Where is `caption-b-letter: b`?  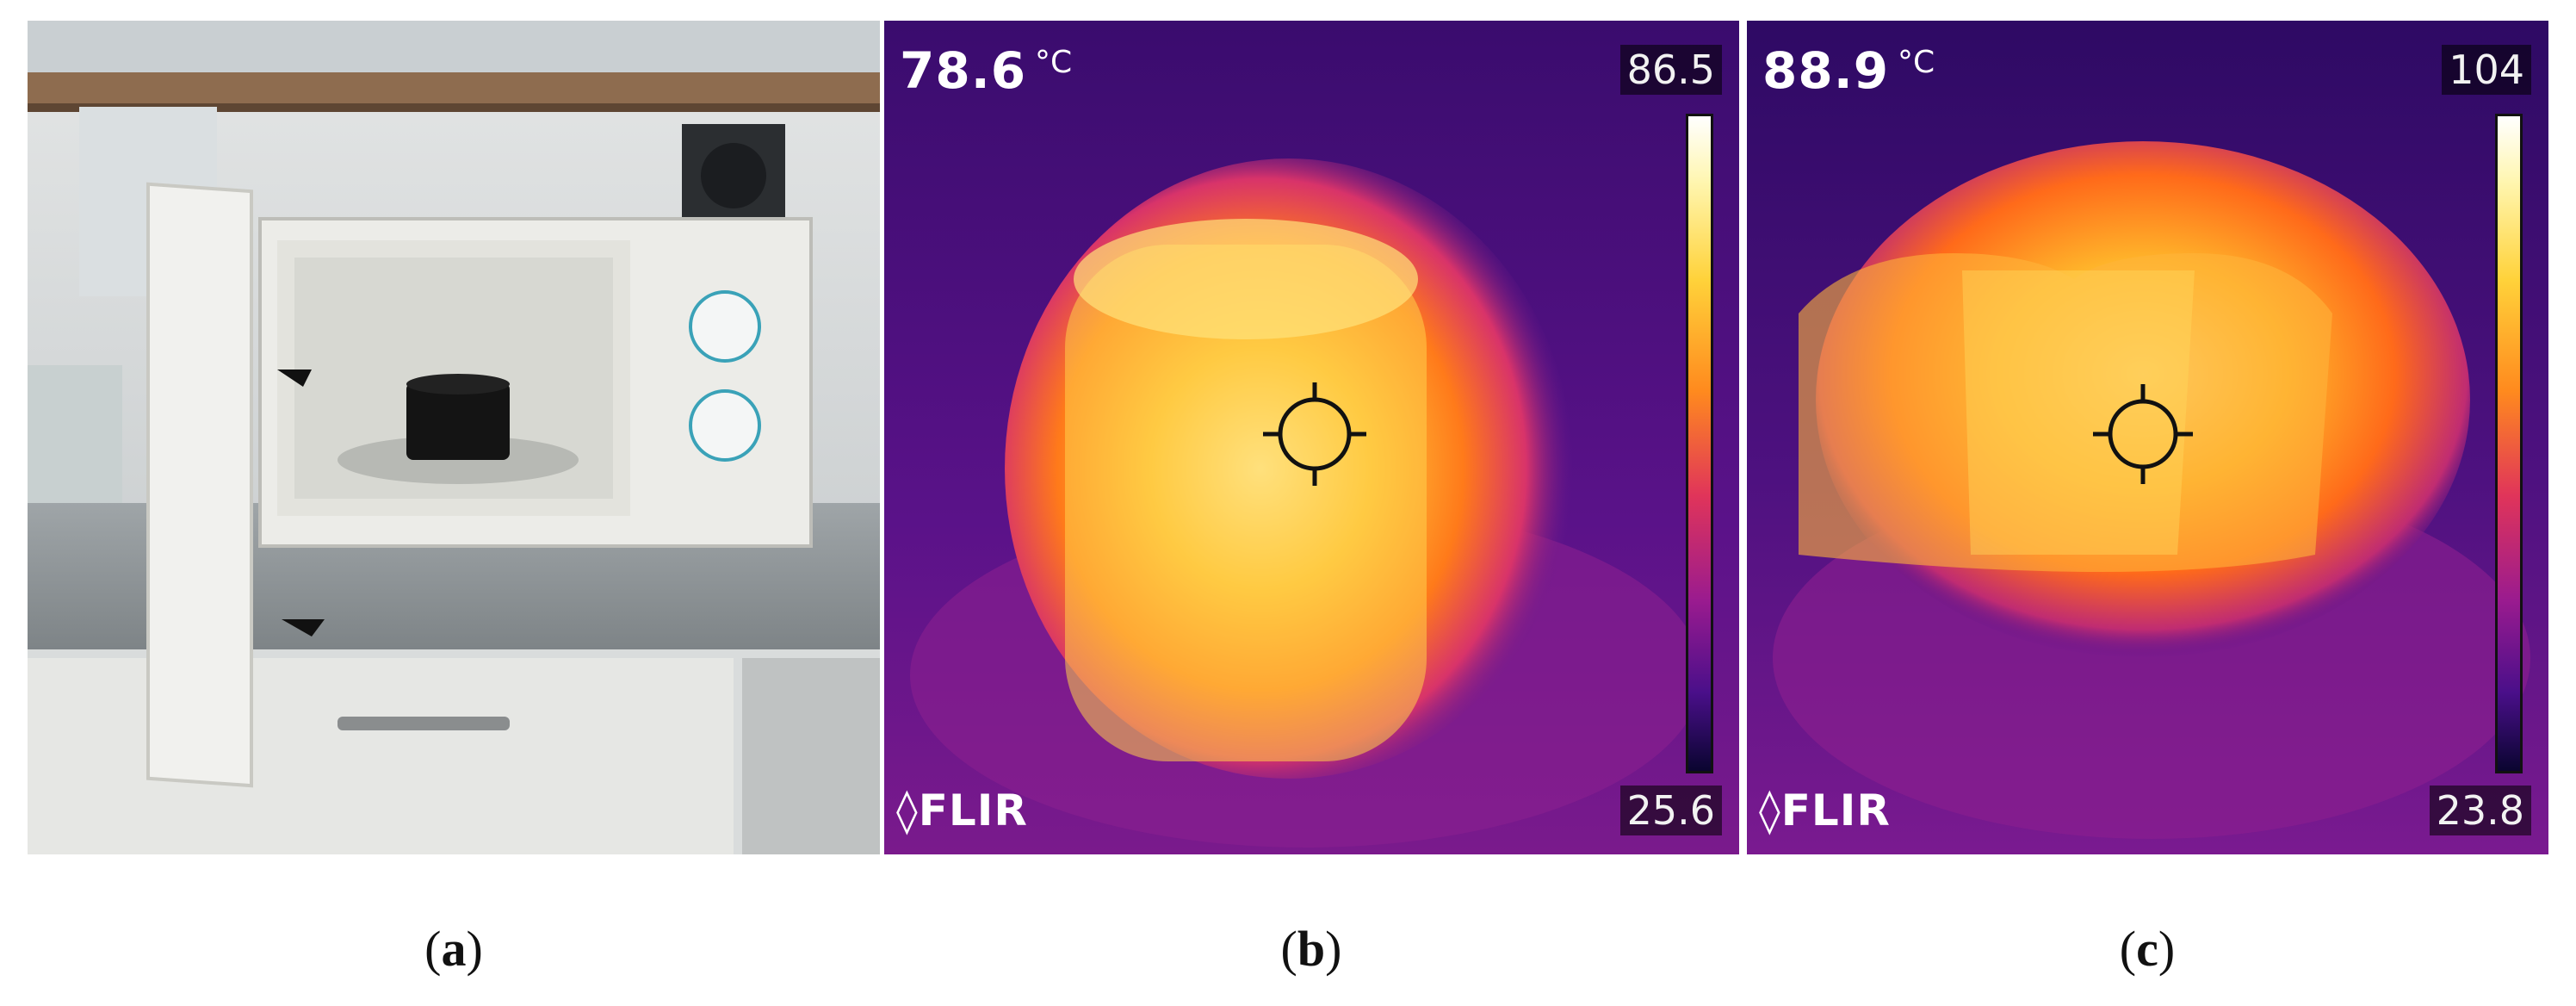 caption-b-letter: b is located at coordinates (1312, 949).